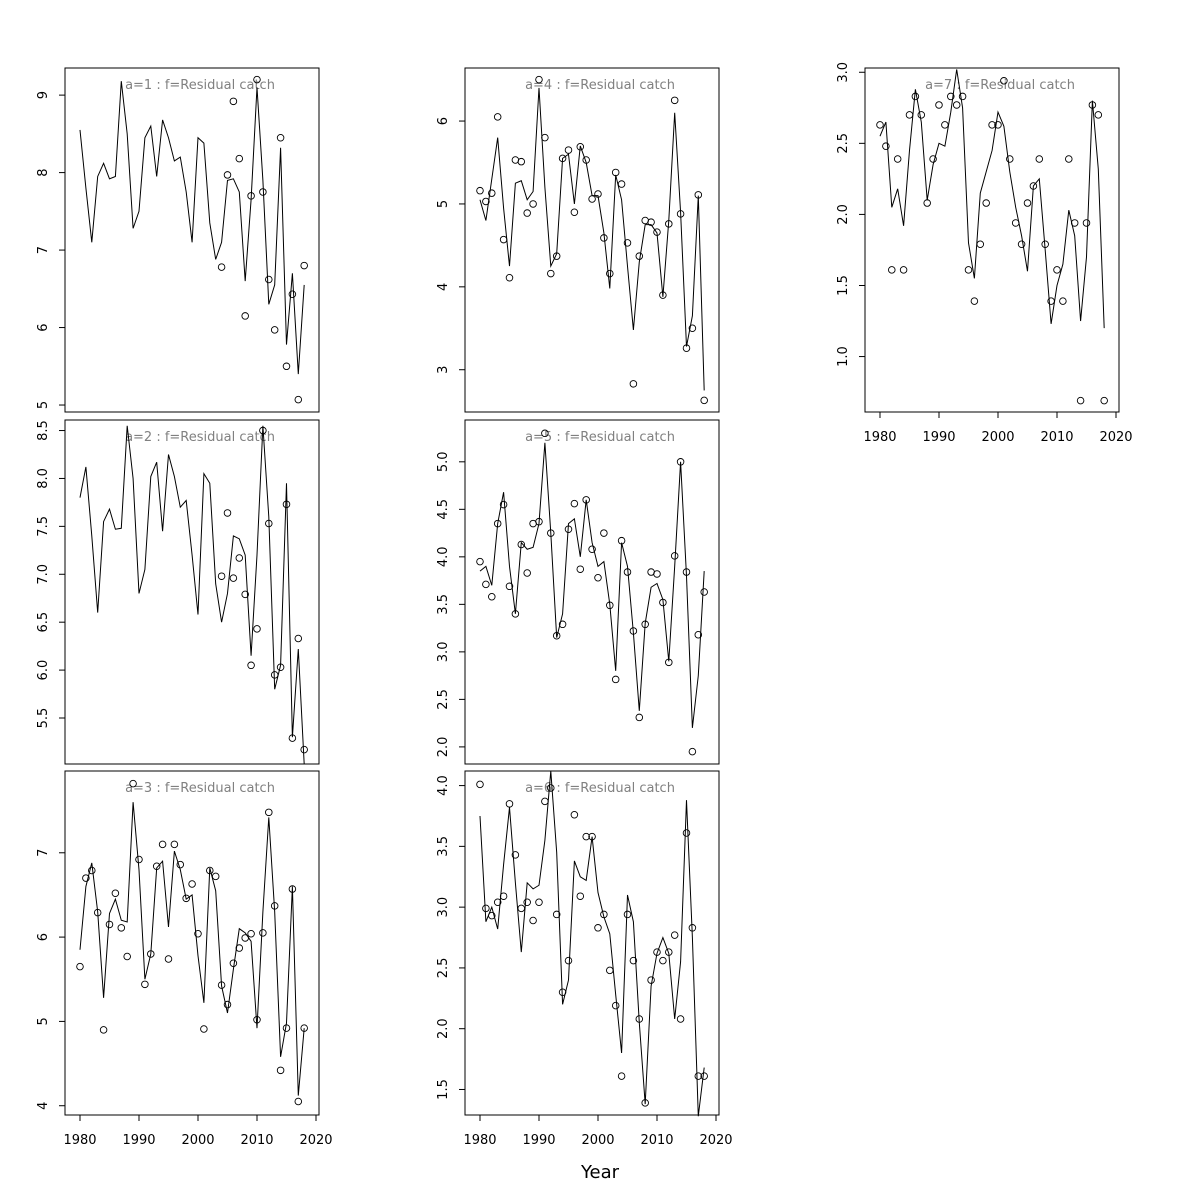 The height and width of the screenshot is (1200, 1200). What do you see at coordinates (843, 356) in the screenshot?
I see `y-tick-label: 1.0` at bounding box center [843, 356].